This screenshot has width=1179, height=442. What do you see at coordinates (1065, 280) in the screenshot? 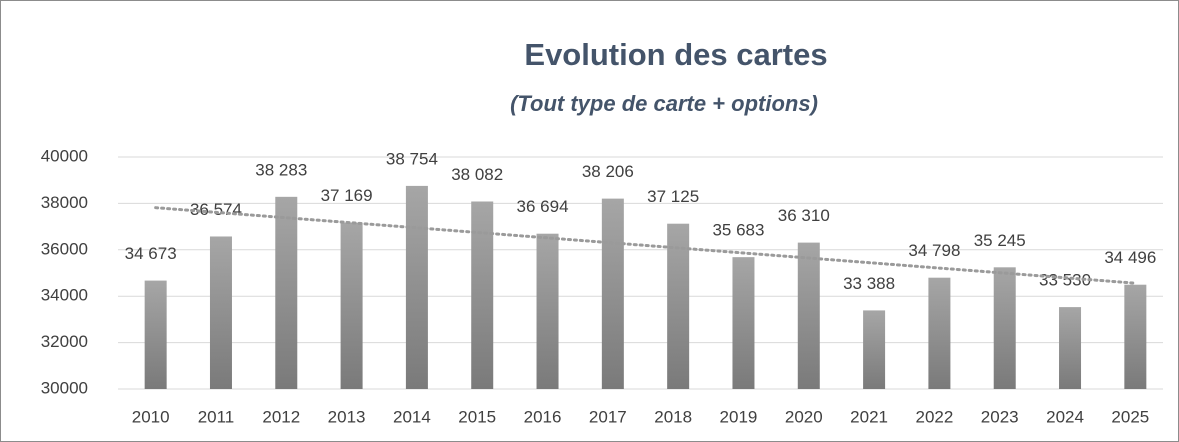
I see `value-label: 33 530` at bounding box center [1065, 280].